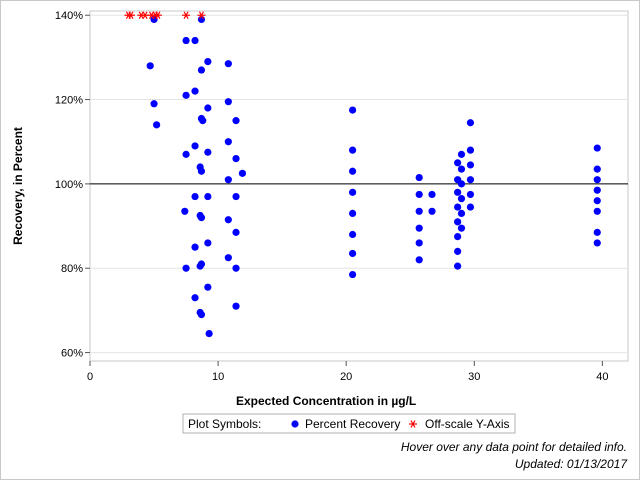  Describe the element at coordinates (90, 377) in the screenshot. I see `x-tick-label: 0` at that location.